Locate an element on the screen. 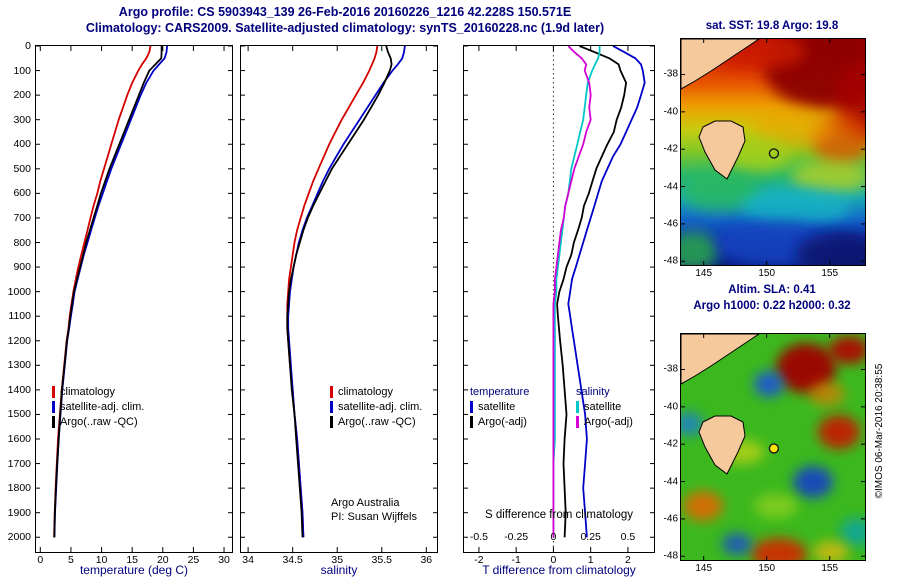 This screenshot has width=900, height=580. x-tick-label: 0 is located at coordinates (553, 560).